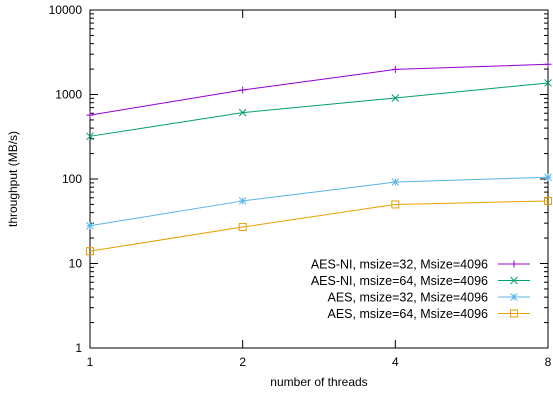  Describe the element at coordinates (395, 362) in the screenshot. I see `x-tick-label: 4` at that location.